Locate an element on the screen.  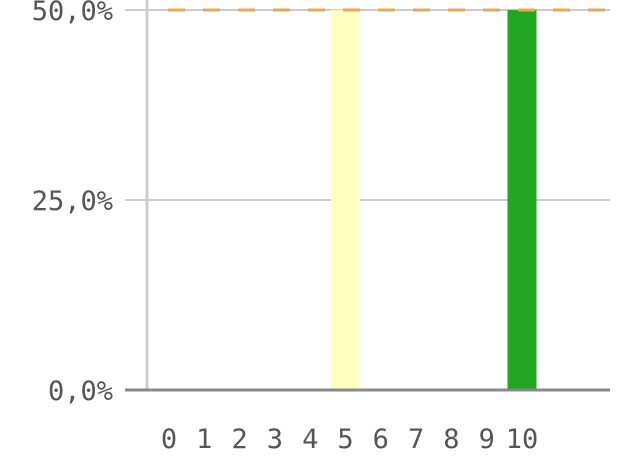
x-tick-label: 6 is located at coordinates (381, 439).